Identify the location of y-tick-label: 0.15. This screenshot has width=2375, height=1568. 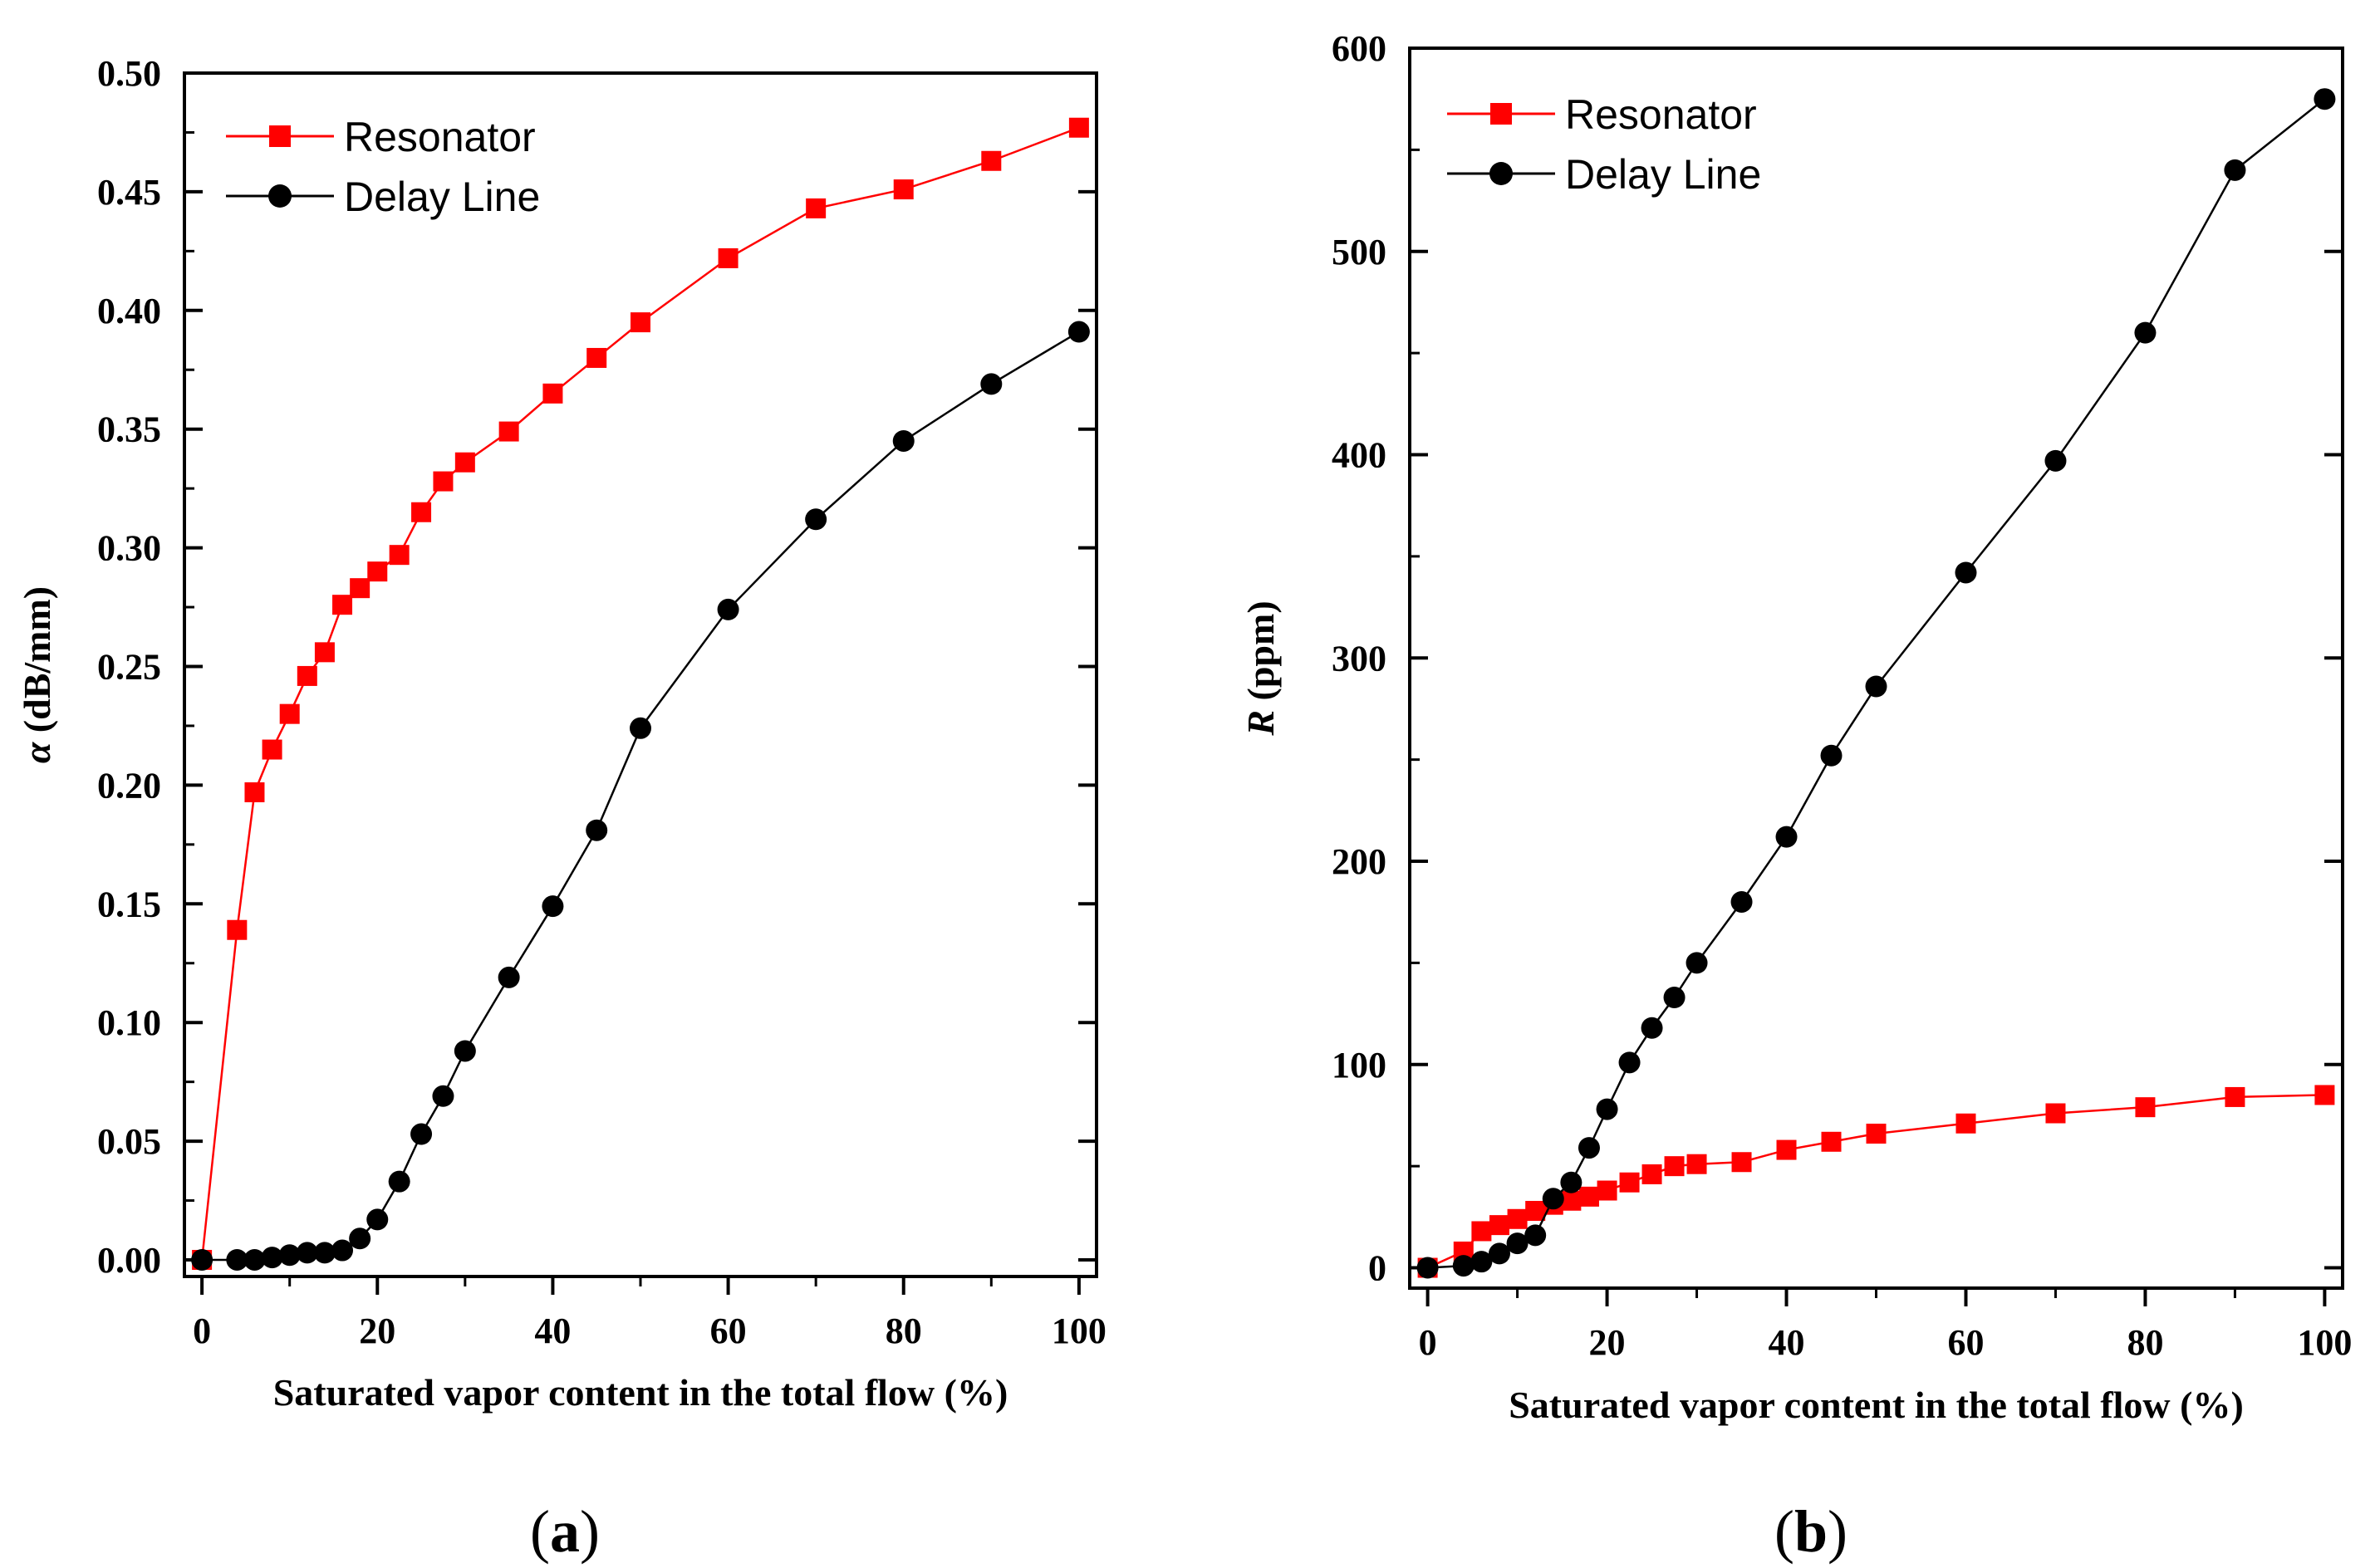
(129, 904).